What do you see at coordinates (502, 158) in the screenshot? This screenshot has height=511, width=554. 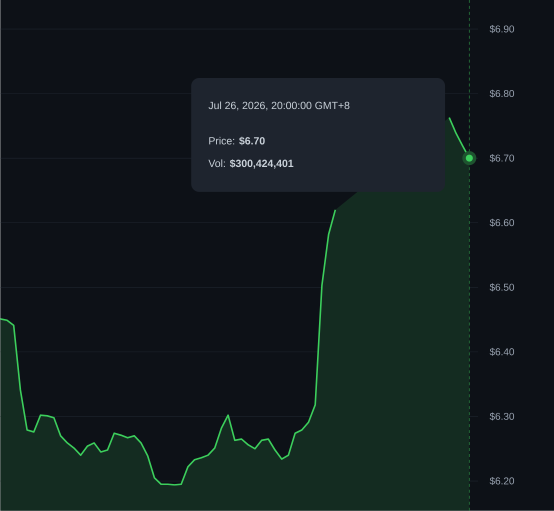 I see `y-tick-label: $6.70` at bounding box center [502, 158].